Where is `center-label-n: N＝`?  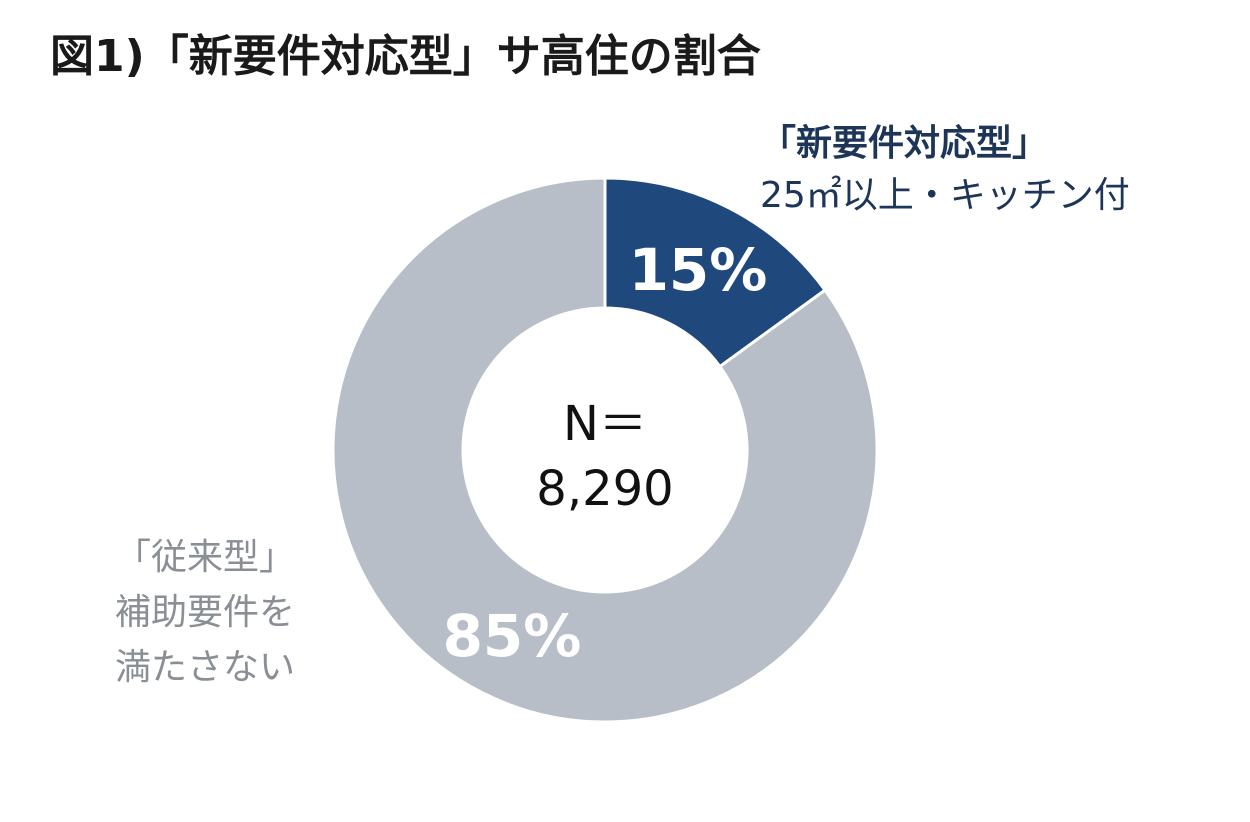
center-label-n: N＝ is located at coordinates (605, 424).